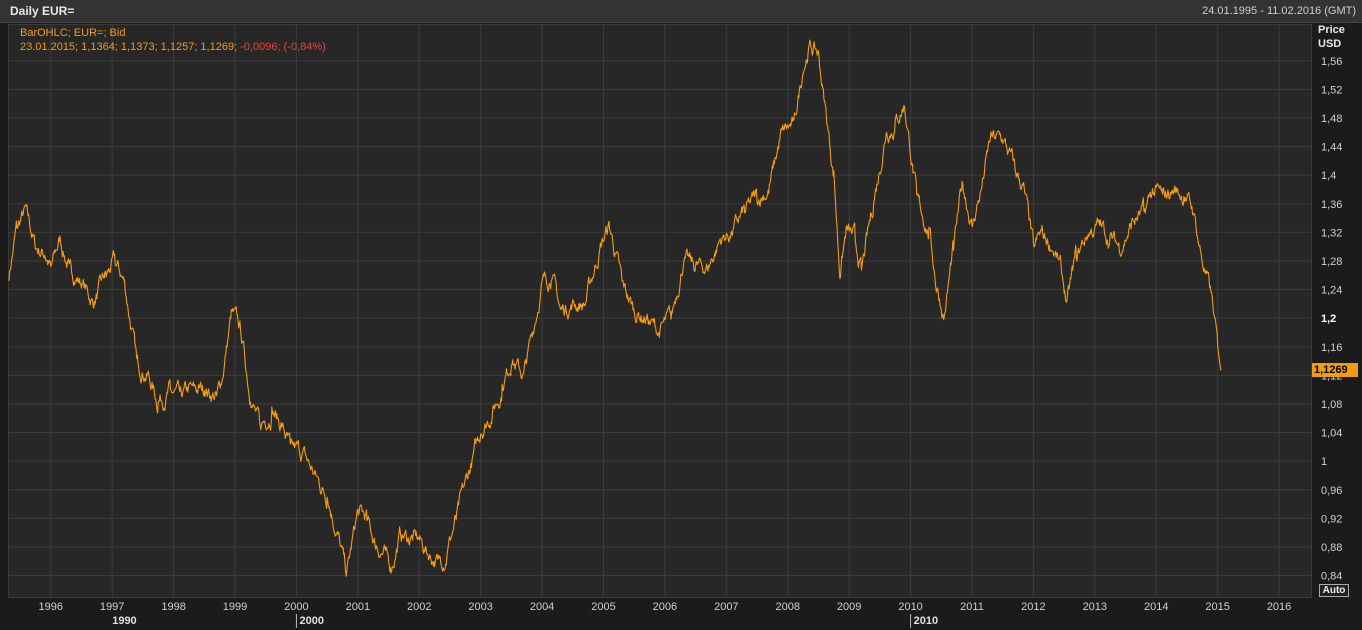 The image size is (1362, 630). Describe the element at coordinates (788, 607) in the screenshot. I see `x-tick-label: 2008` at that location.